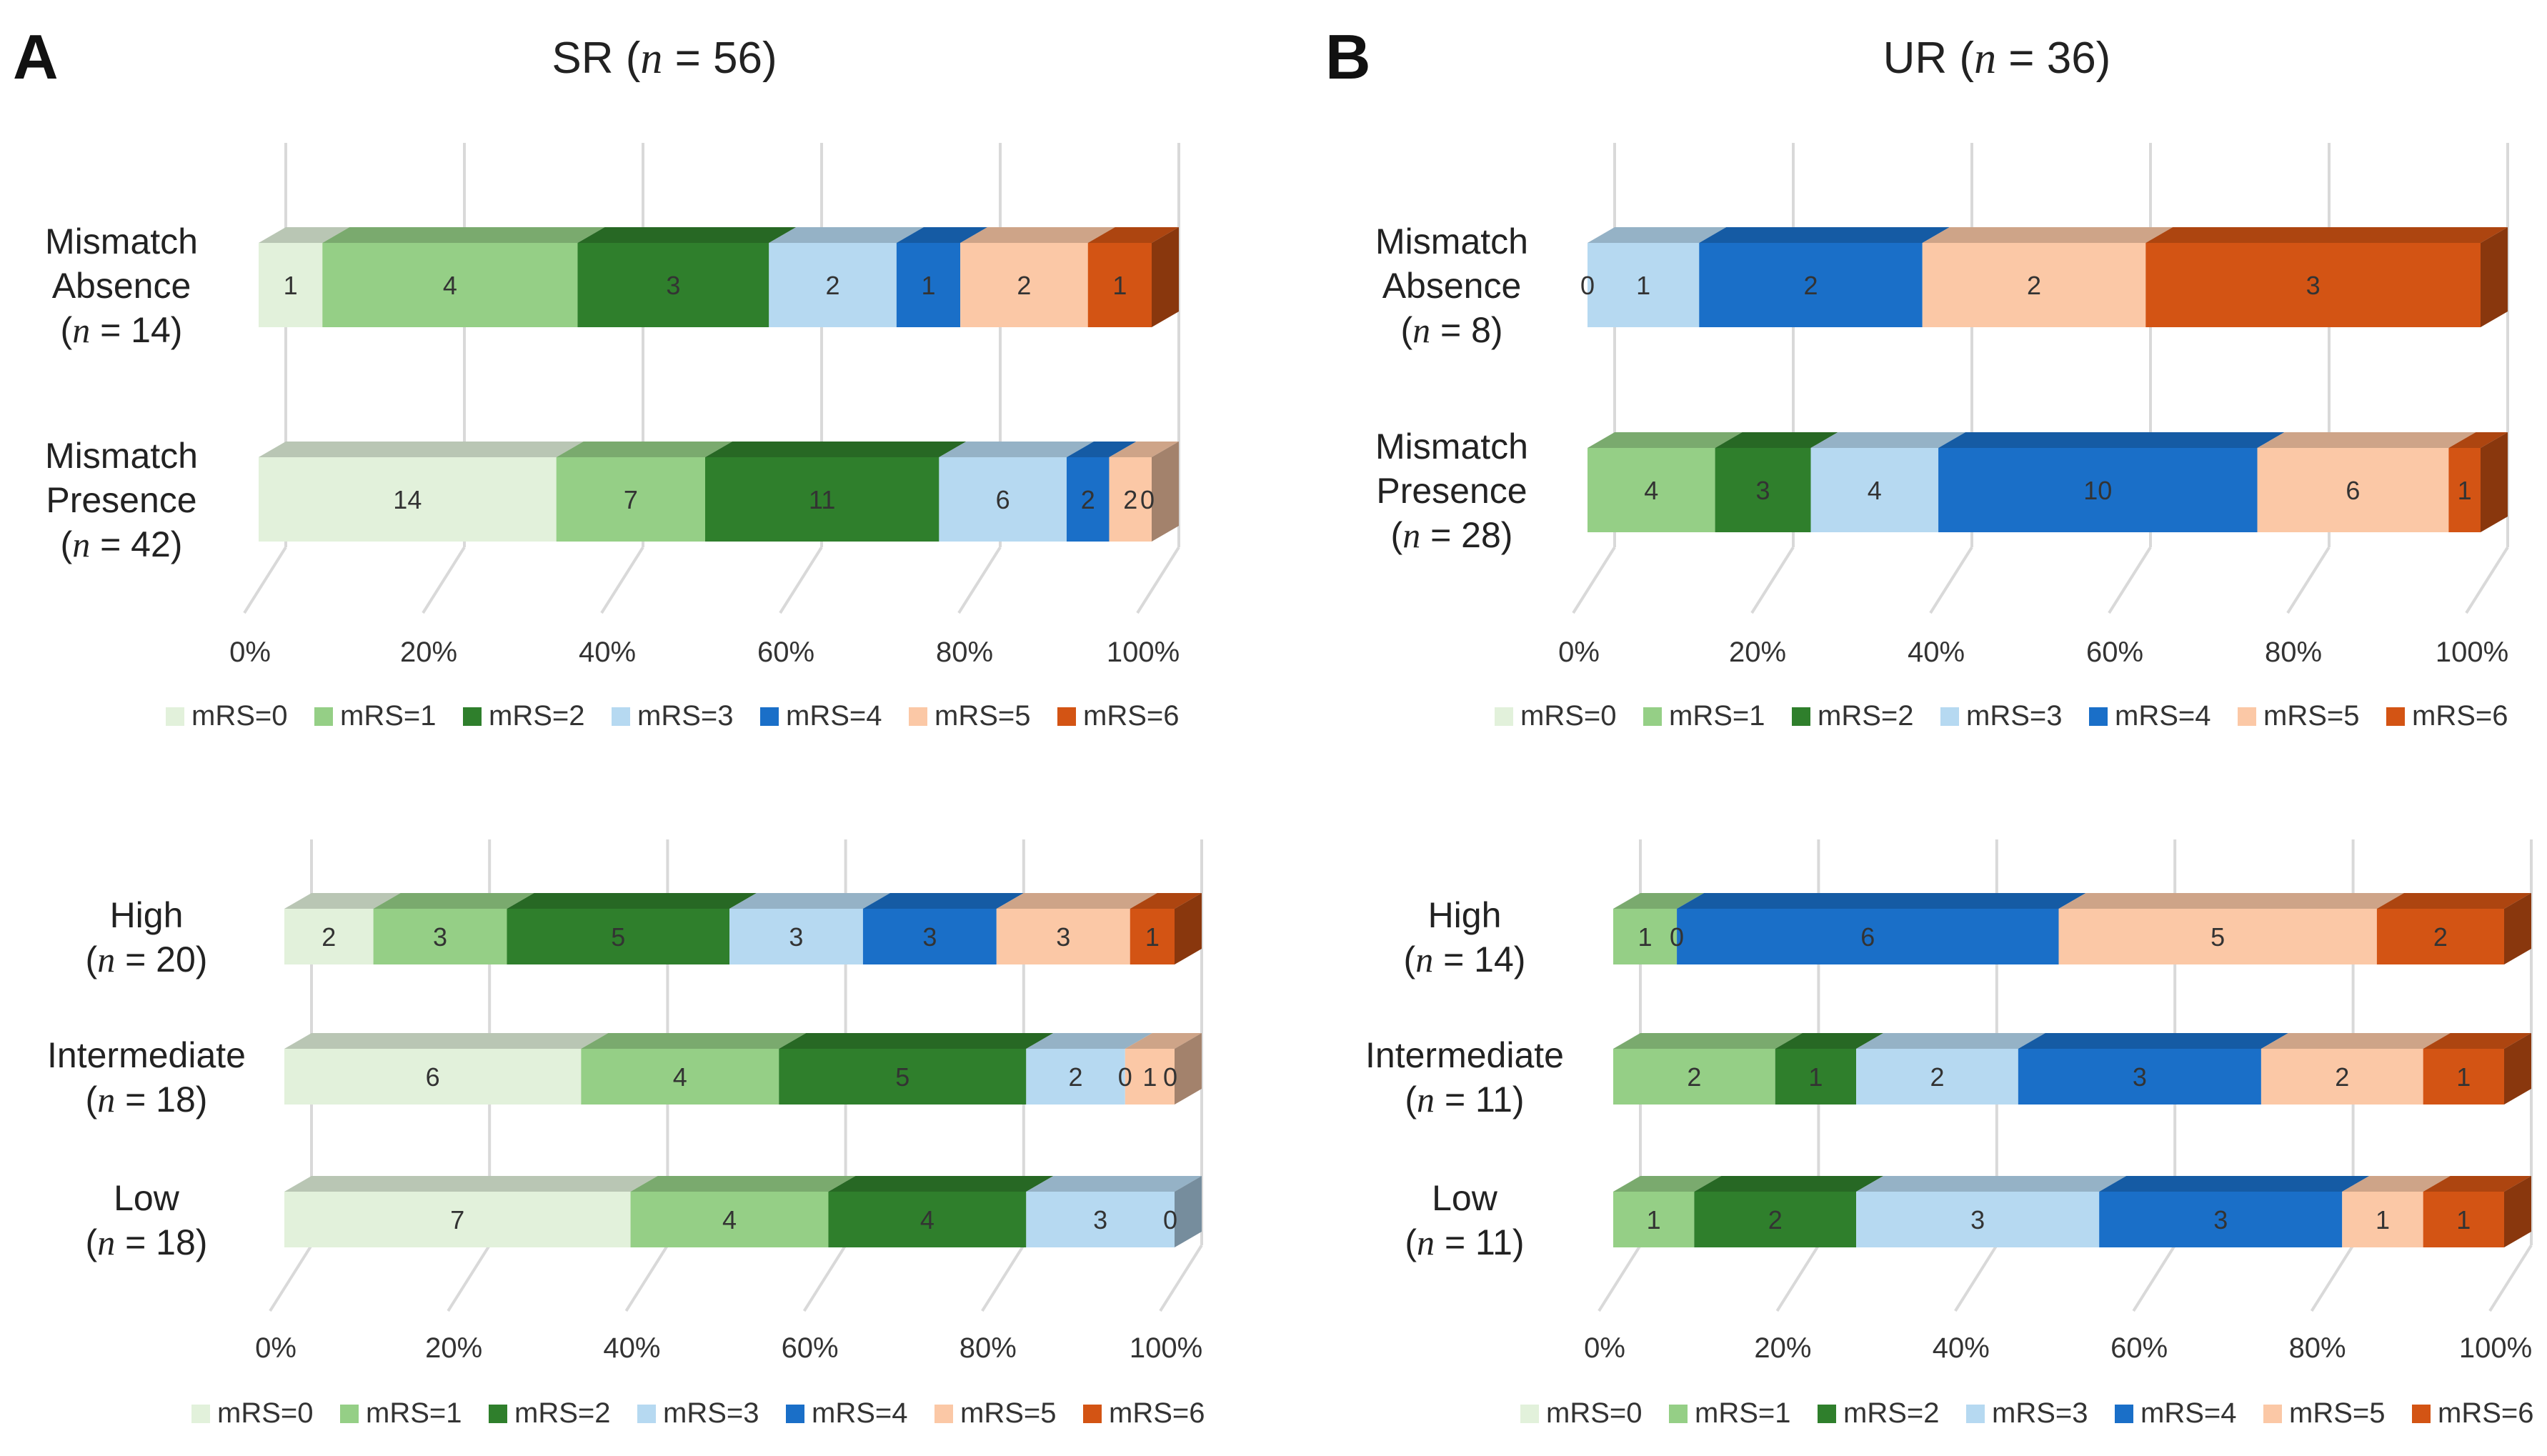  I want to click on x-tick-label: 40%, so click(607, 652).